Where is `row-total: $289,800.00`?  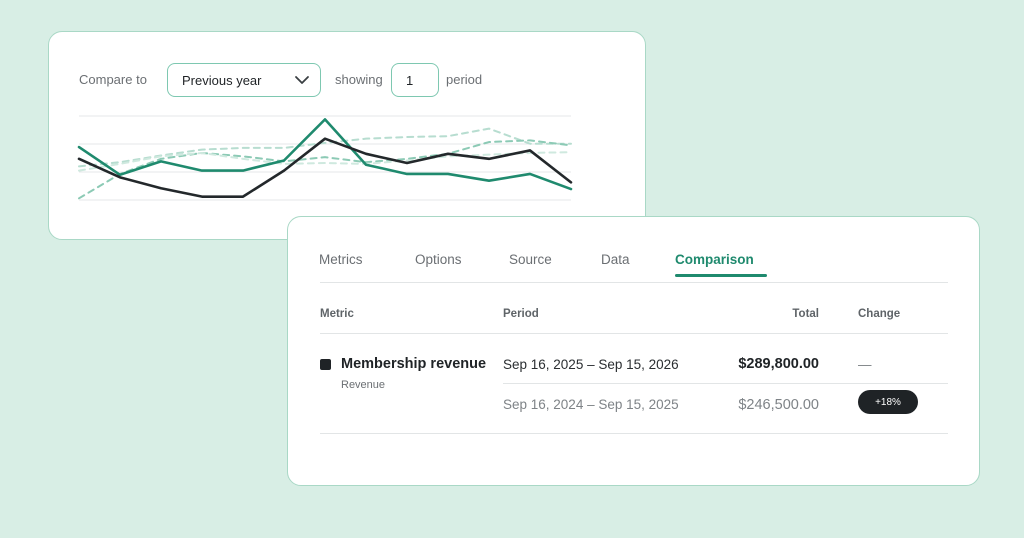 row-total: $289,800.00 is located at coordinates (778, 364).